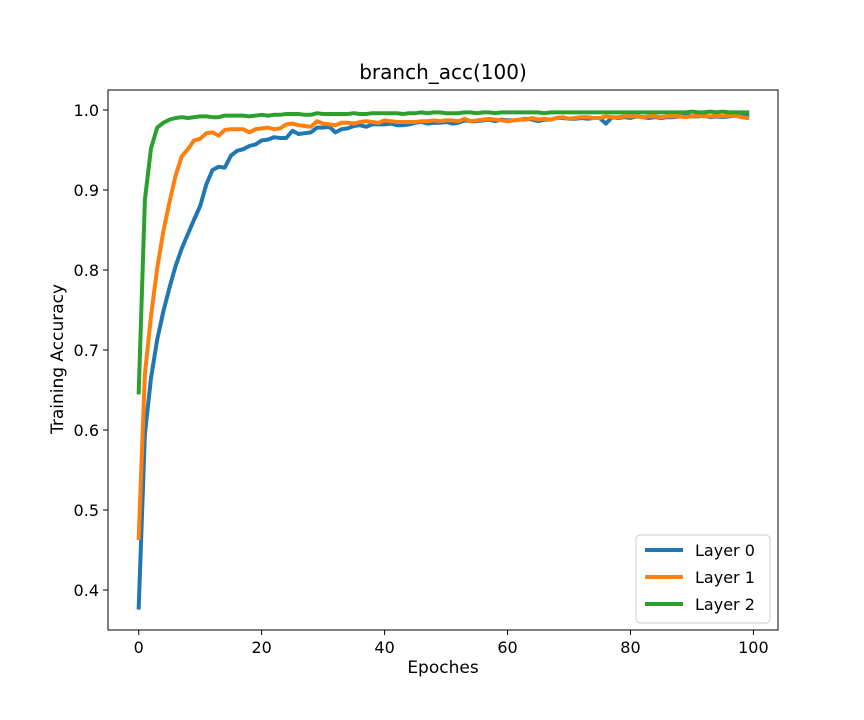 This screenshot has width=864, height=720. Describe the element at coordinates (725, 550) in the screenshot. I see `legend-label-layer-0: Layer 0` at that location.